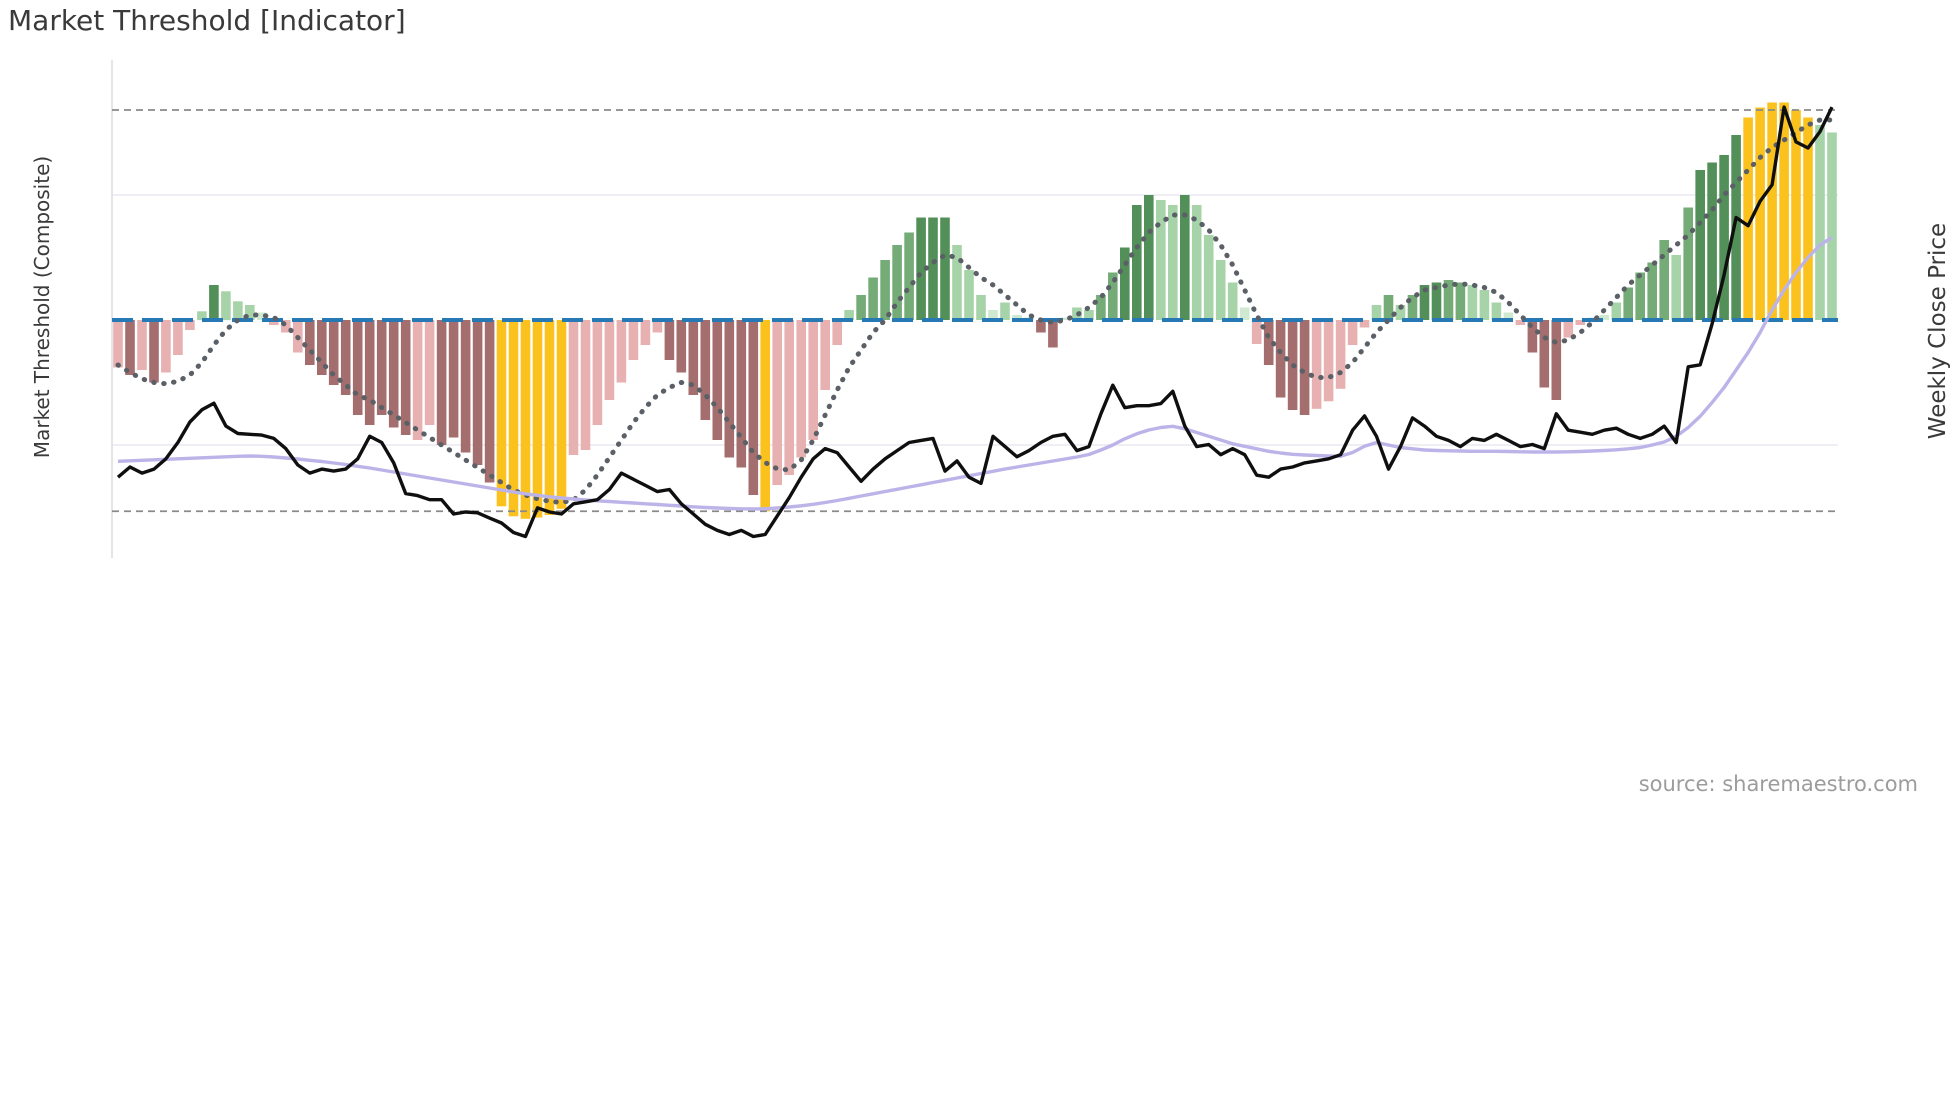  I want to click on page-title: Market Threshold [Indicator], so click(207, 20).